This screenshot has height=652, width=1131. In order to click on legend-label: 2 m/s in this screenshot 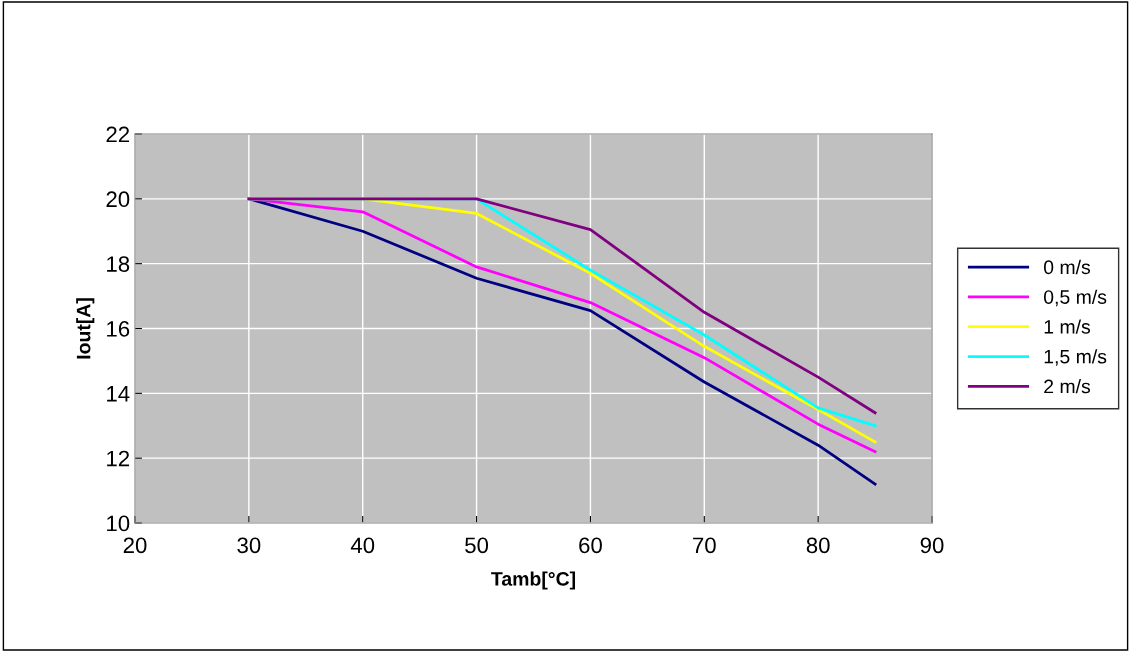, I will do `click(1067, 386)`.